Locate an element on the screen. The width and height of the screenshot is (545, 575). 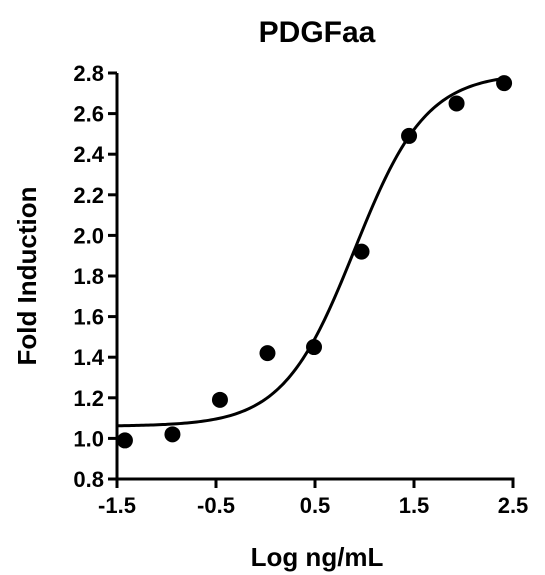
y-tick-label: 1.8 is located at coordinates (88, 276).